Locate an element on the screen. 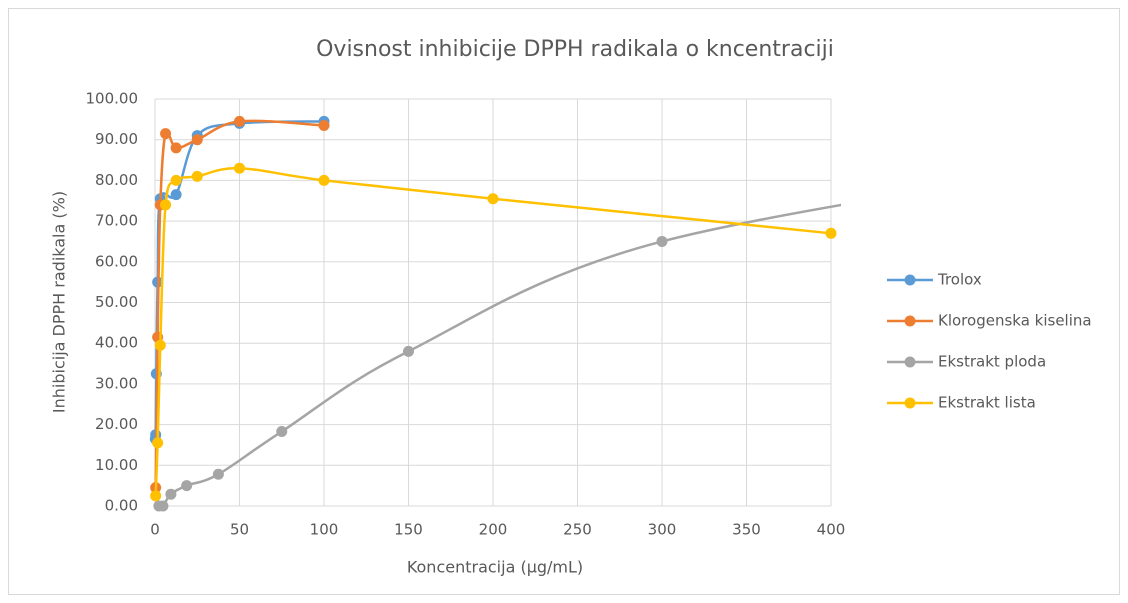 This screenshot has height=603, width=1128. legend-label: Ekstrakt lista is located at coordinates (987, 403).